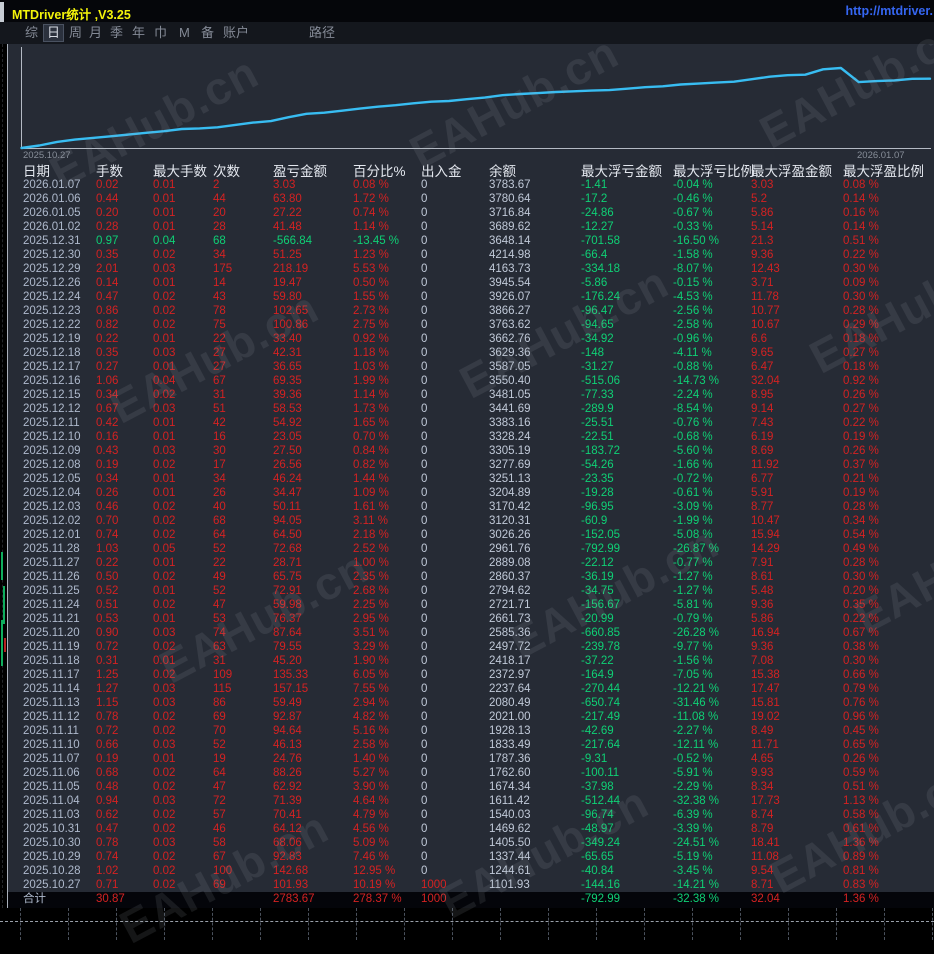 This screenshot has width=934, height=954. What do you see at coordinates (510, 591) in the screenshot?
I see `cell-balance: 2794.62` at bounding box center [510, 591].